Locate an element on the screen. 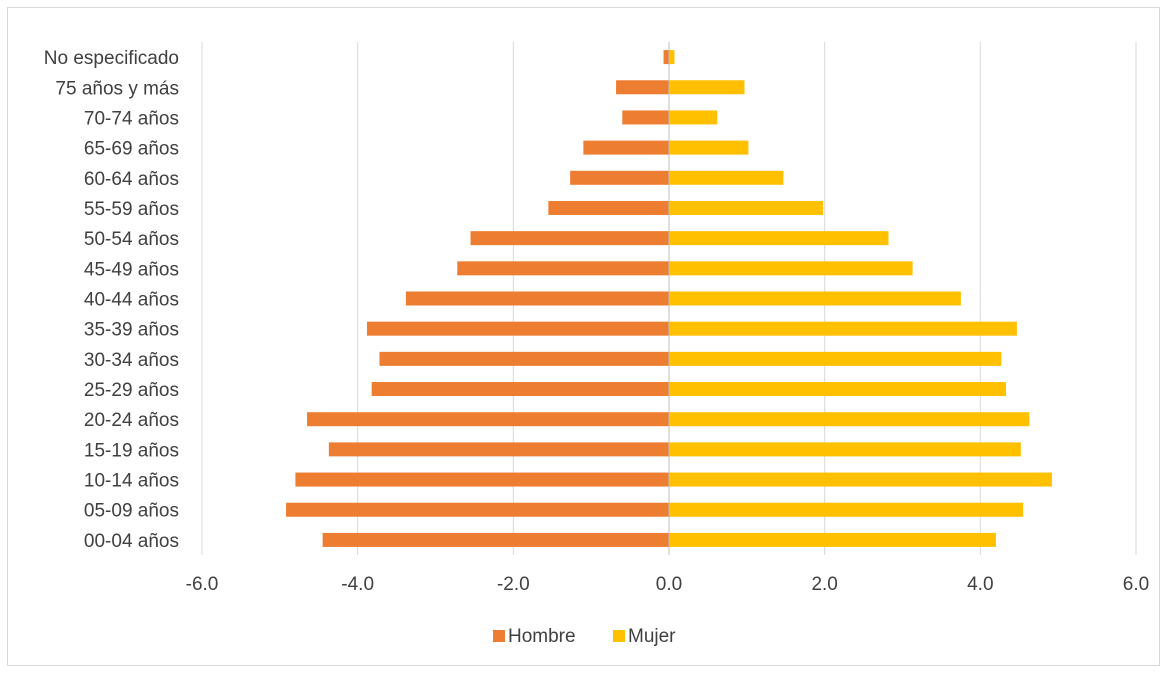  category-label: 30-34 años is located at coordinates (131, 360).